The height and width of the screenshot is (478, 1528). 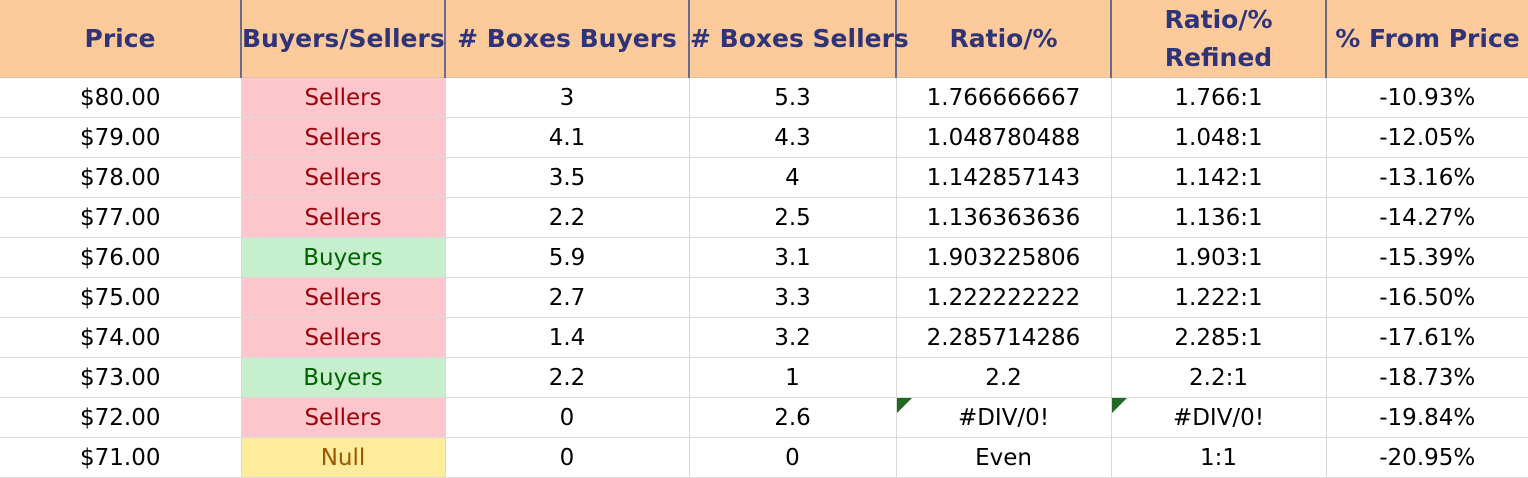 I want to click on header-boxes-sellers: # Boxes Sellers, so click(x=799, y=39).